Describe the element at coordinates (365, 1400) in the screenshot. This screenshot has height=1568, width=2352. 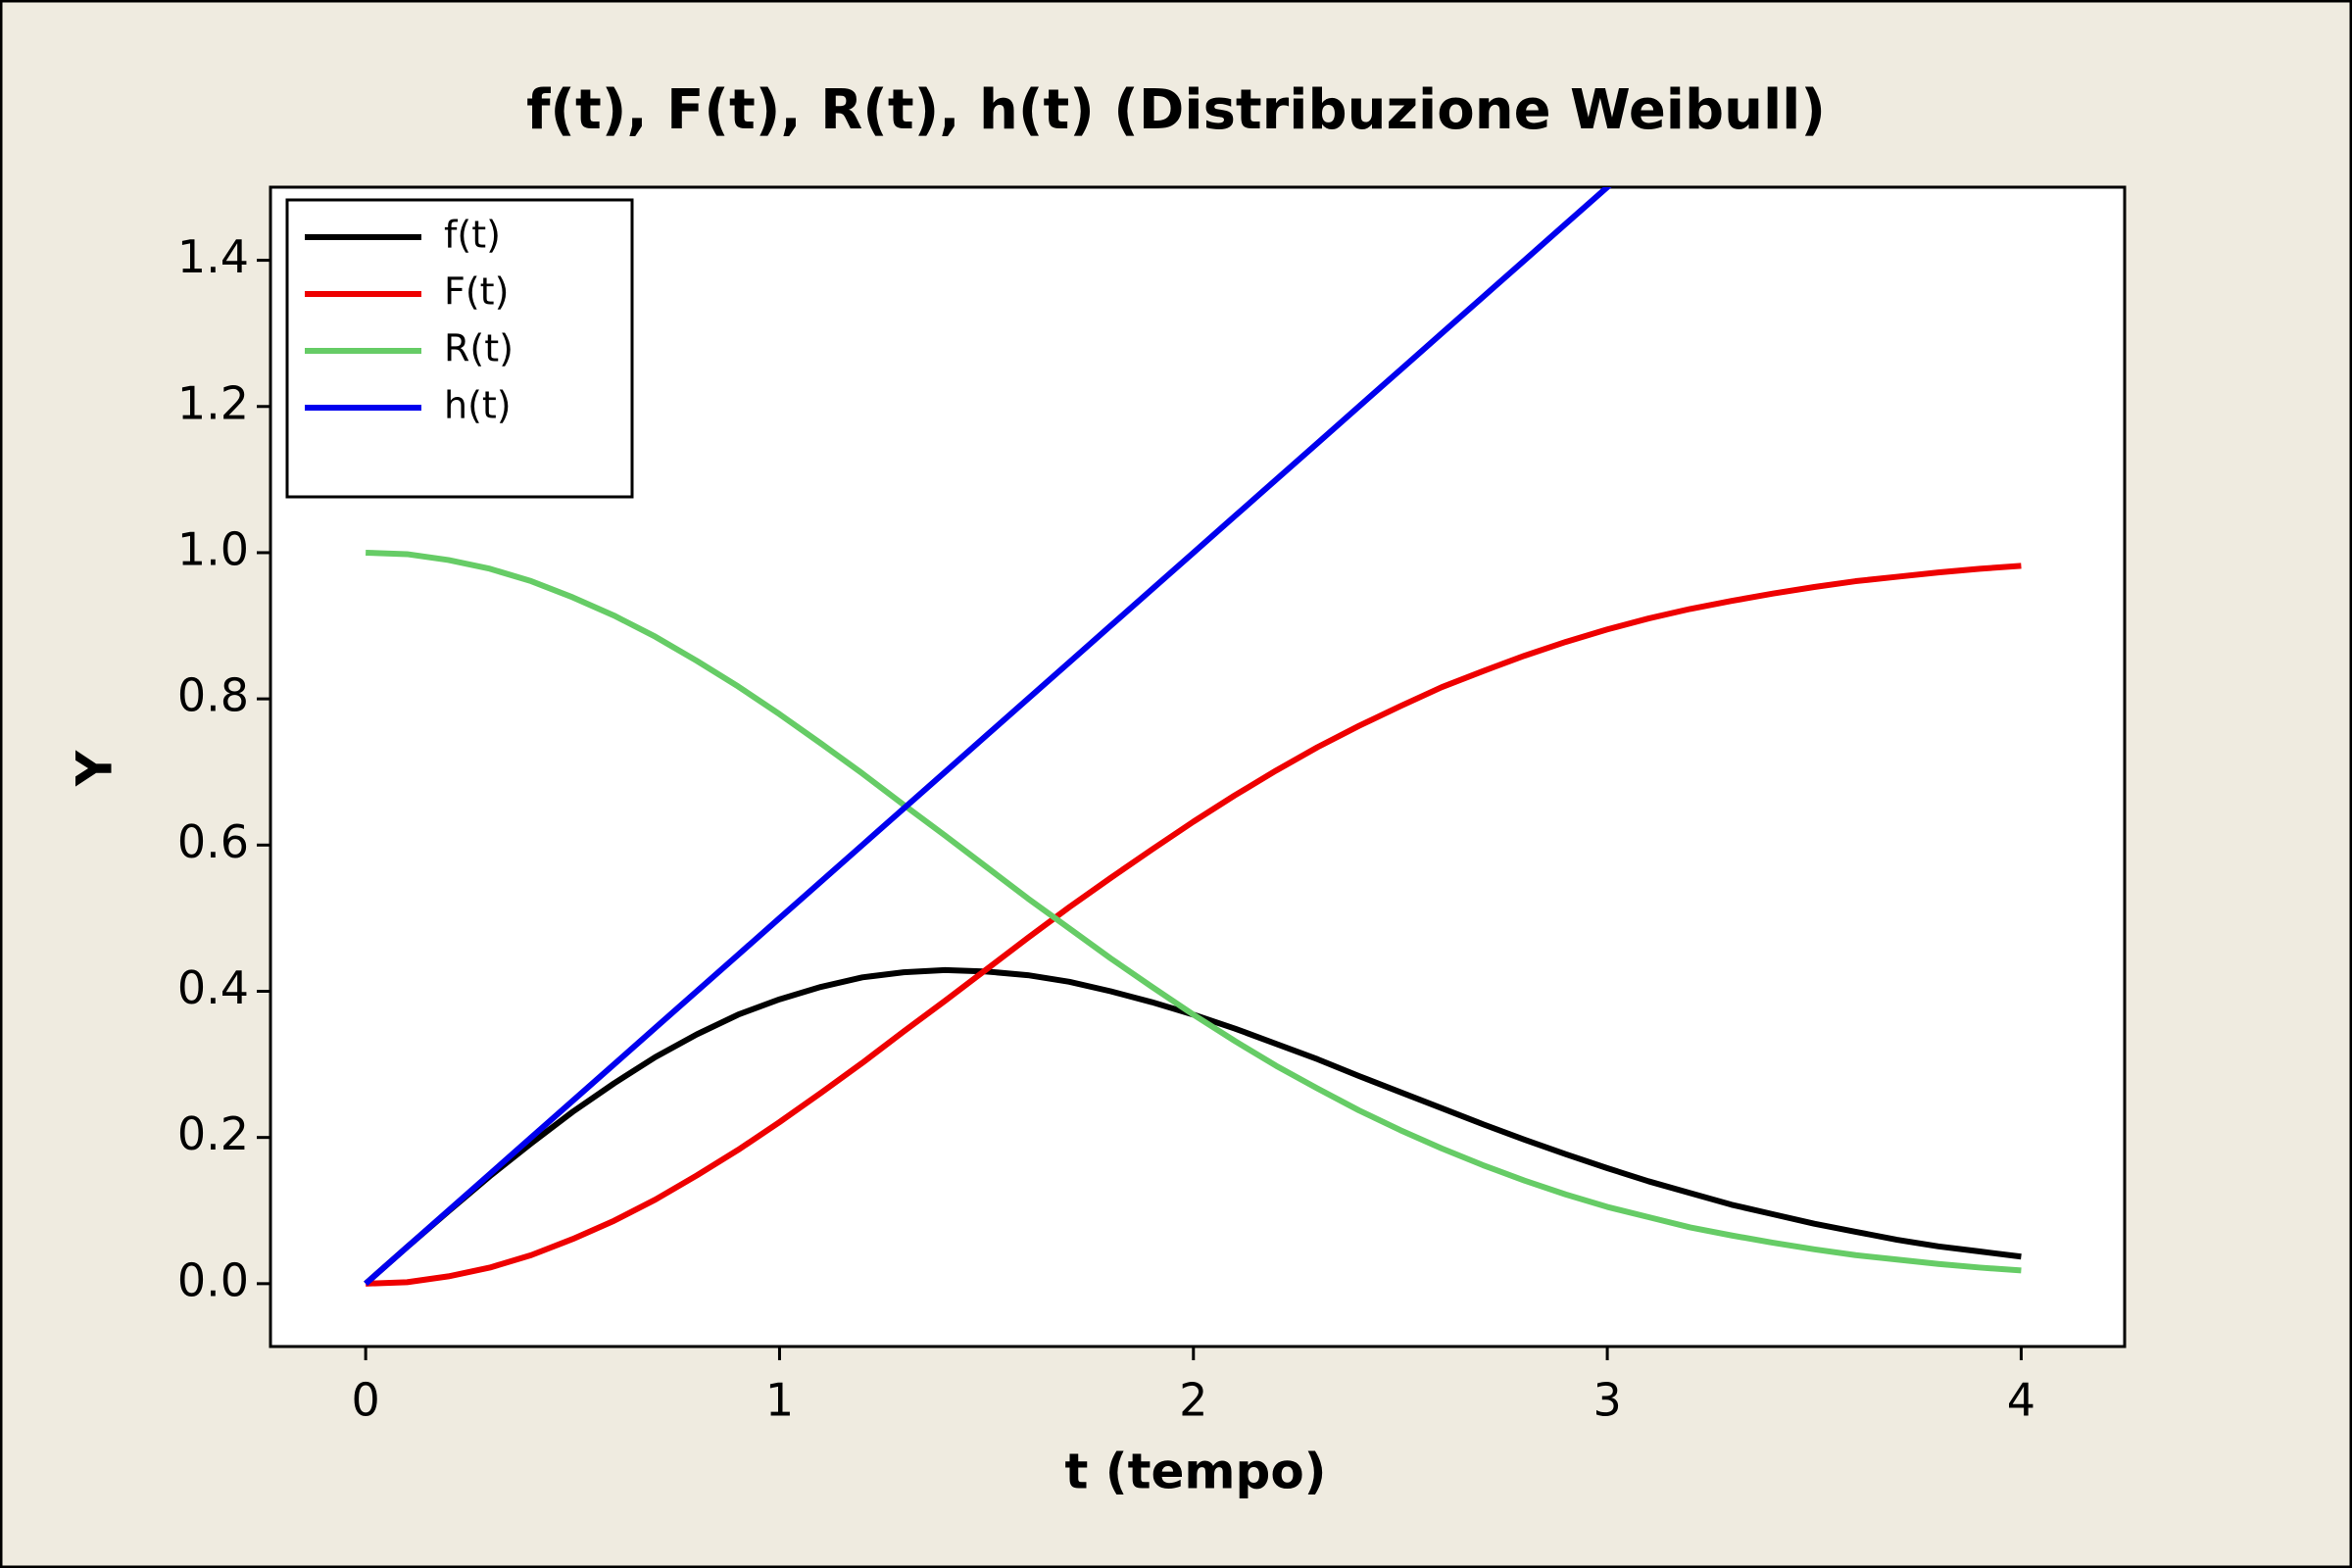
I see `x-tick-label: 0` at that location.